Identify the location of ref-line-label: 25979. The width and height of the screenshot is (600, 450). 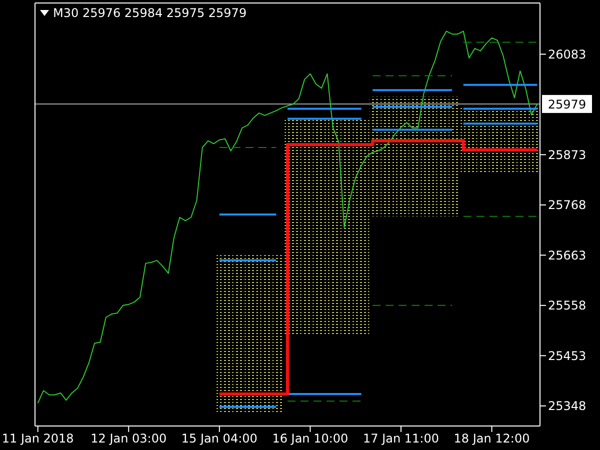
(567, 104).